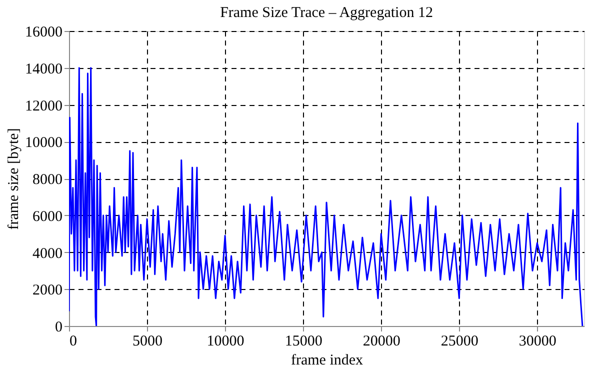 The height and width of the screenshot is (380, 611). What do you see at coordinates (326, 13) in the screenshot?
I see `chart-title: Frame Size Trace – Aggregation 12` at bounding box center [326, 13].